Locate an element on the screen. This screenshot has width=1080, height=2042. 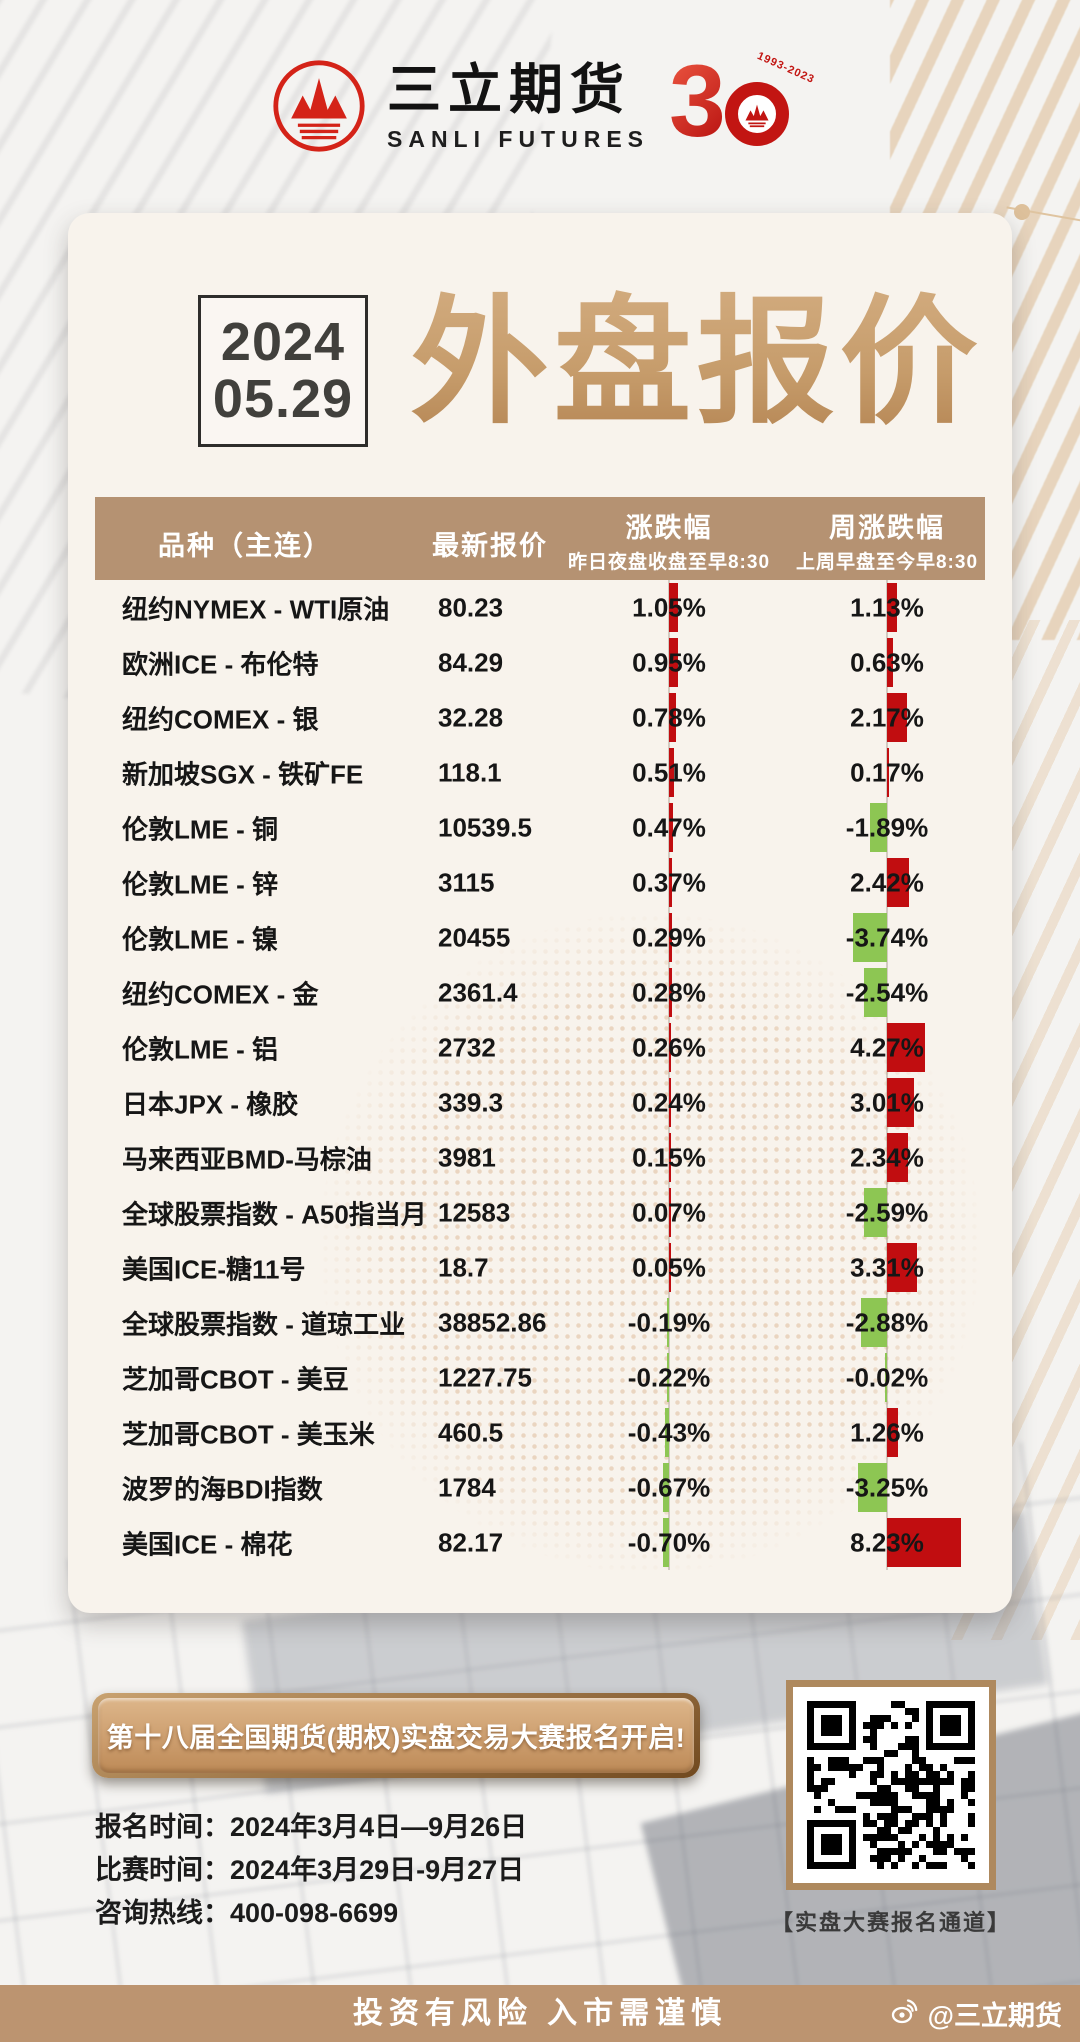
footer-bar: 投资有风险 入市需谨慎 @三立期货 is located at coordinates (540, 2013).